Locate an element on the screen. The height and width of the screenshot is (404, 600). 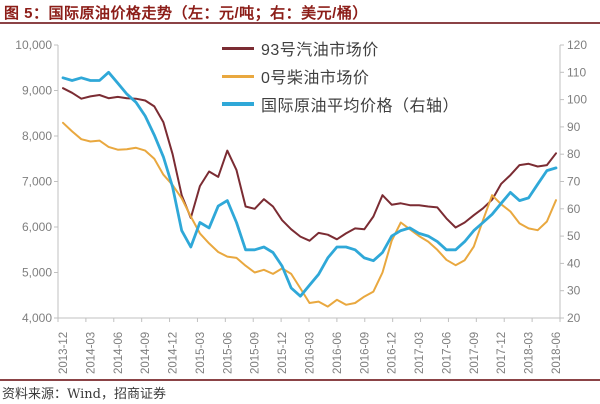
legend-item-diesel: 0号柴油市场价 is located at coordinates (340, 76).